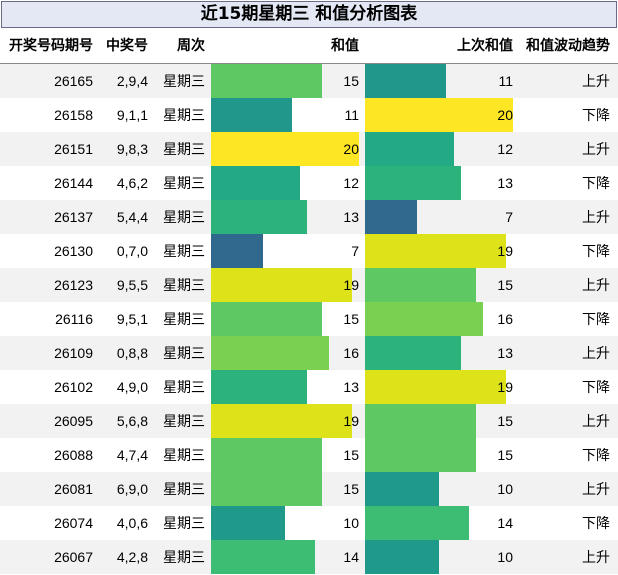 The width and height of the screenshot is (618, 575). What do you see at coordinates (73, 115) in the screenshot?
I see `issue-cell: 26158` at bounding box center [73, 115].